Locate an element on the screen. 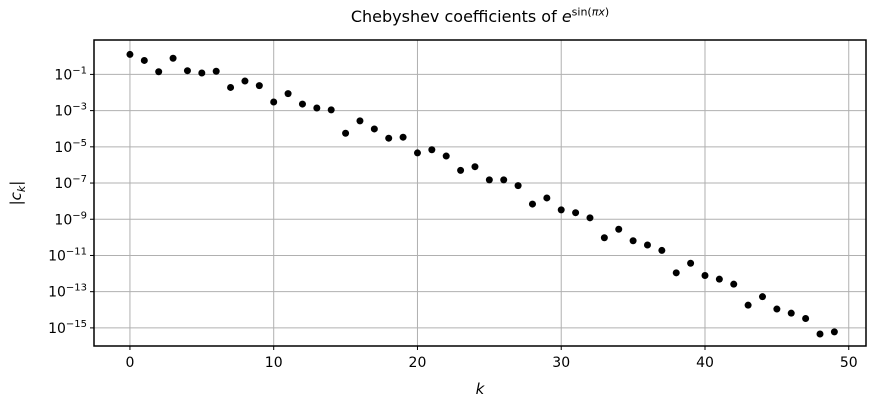 The width and height of the screenshot is (879, 408). y-tick-label: 10⁻¹⁵ is located at coordinates (67, 328).